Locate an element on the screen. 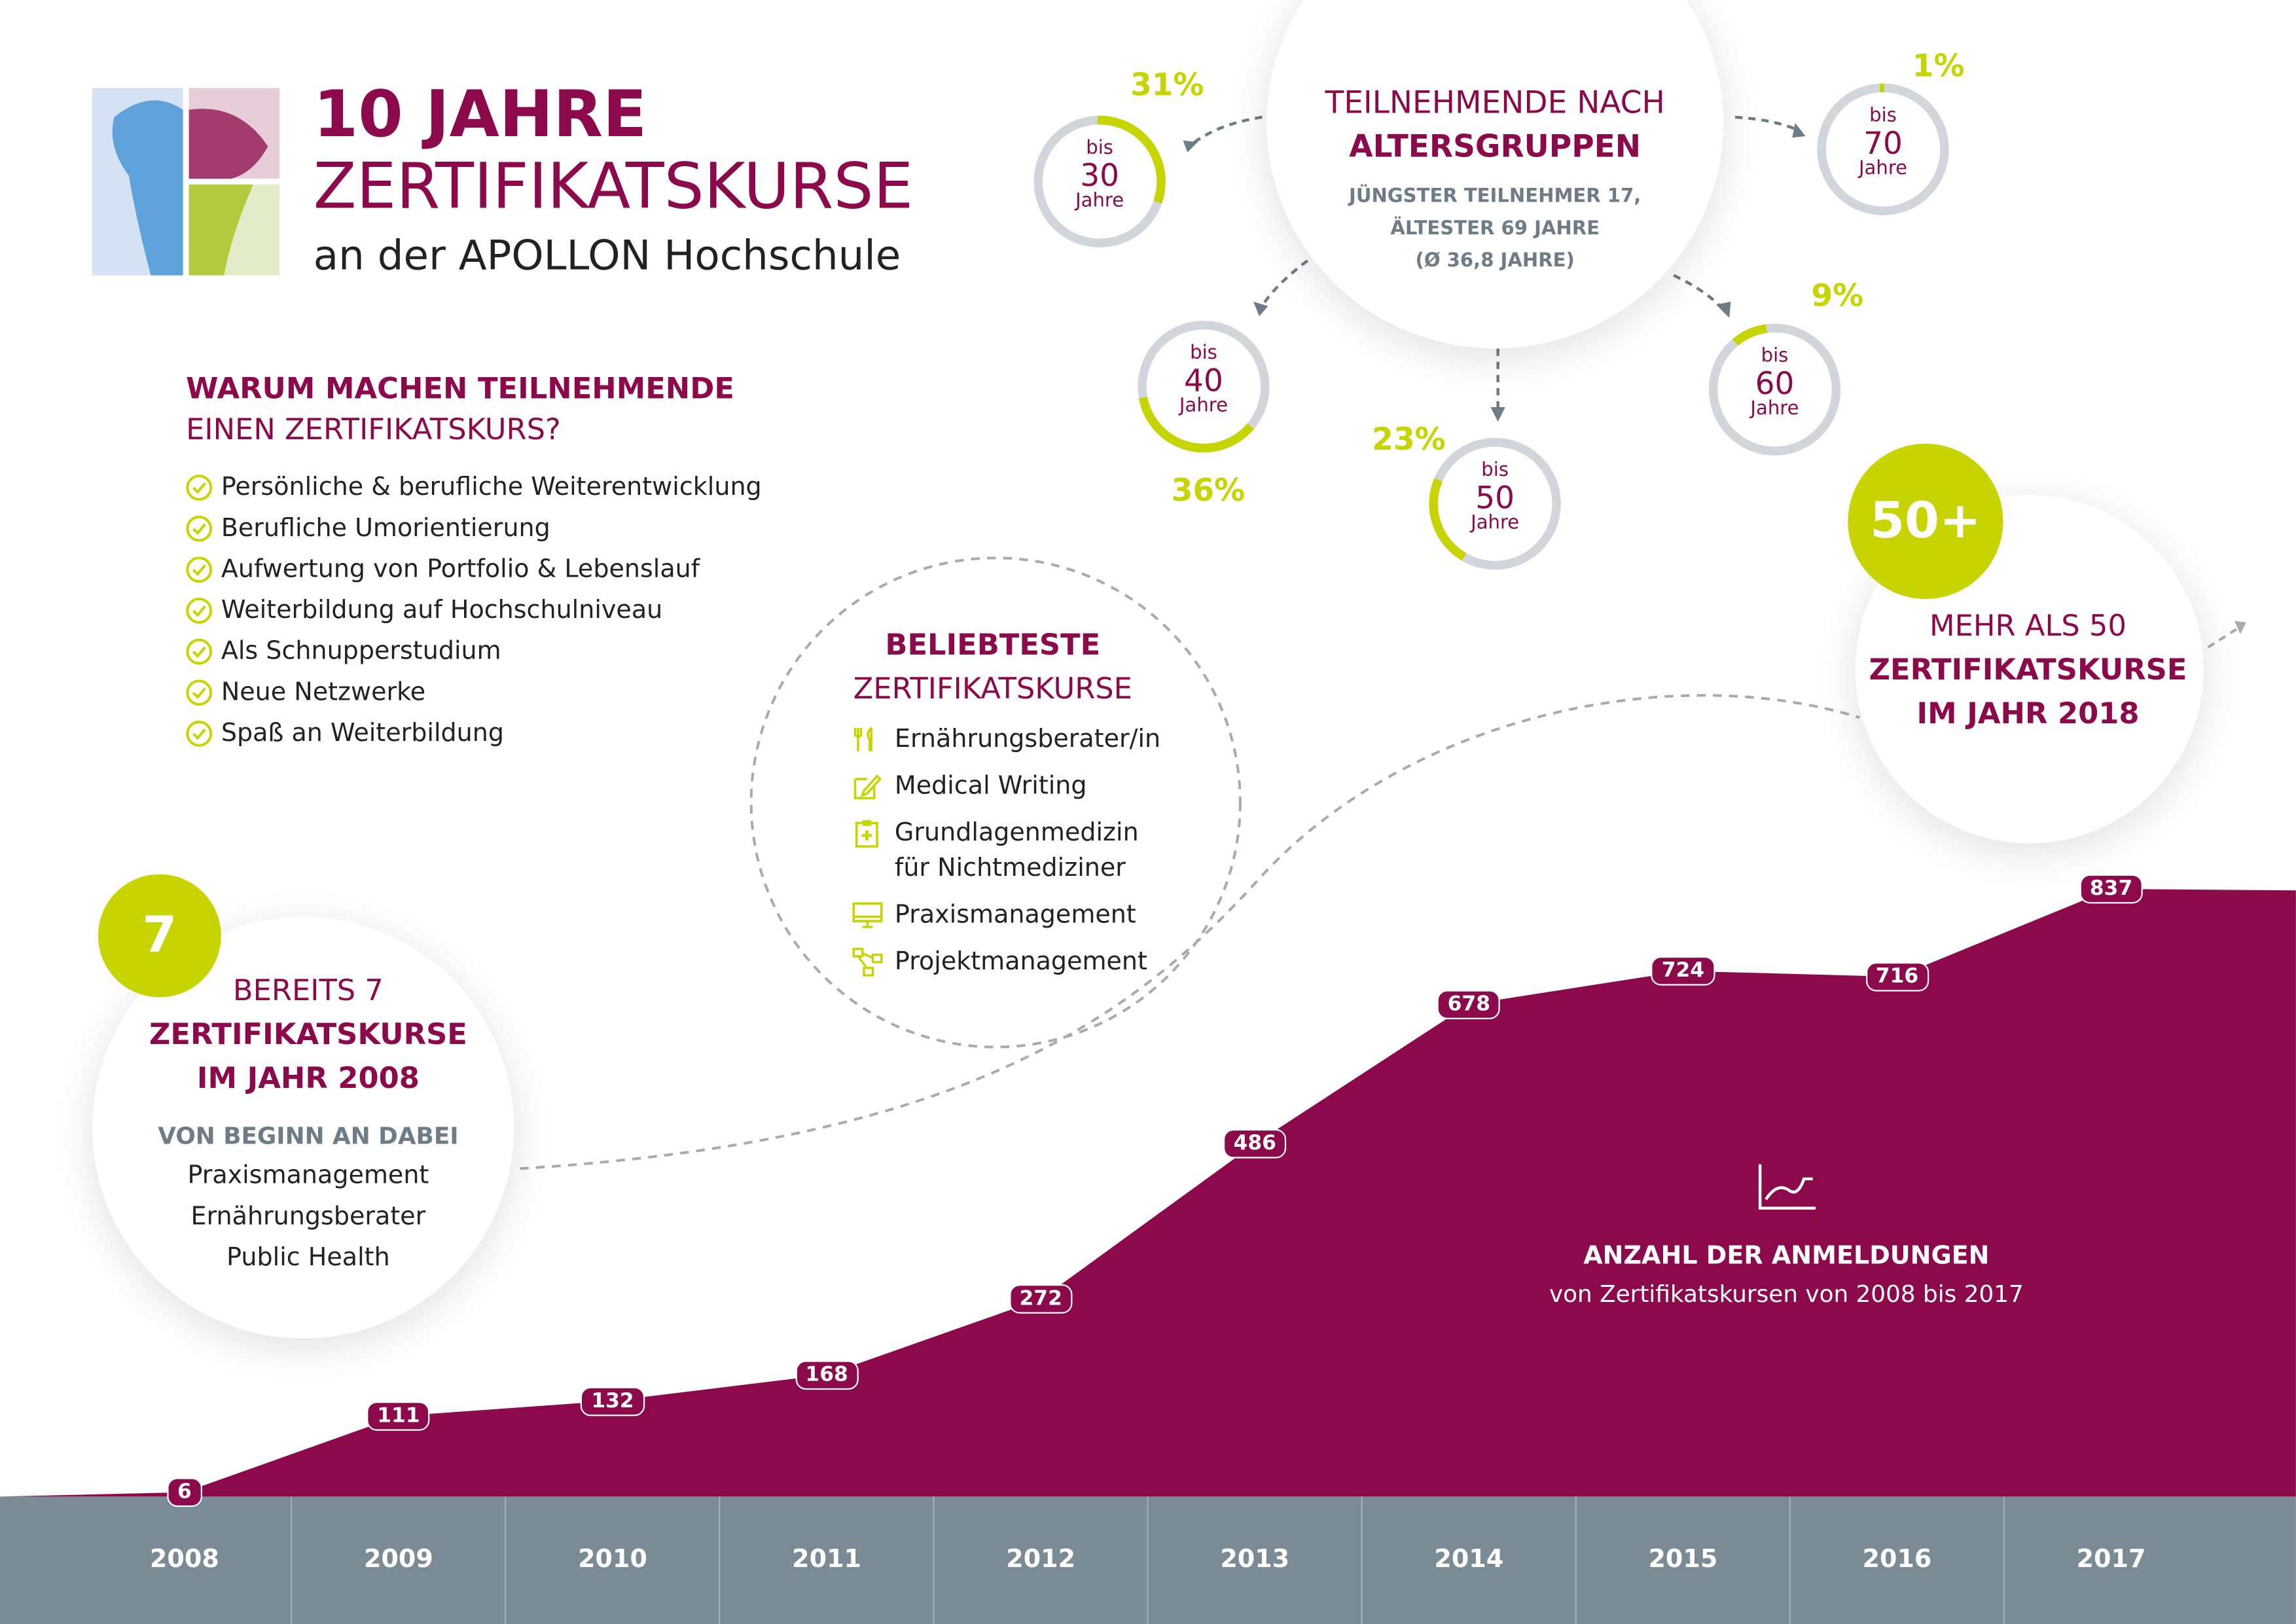  reason-text: Aufwertung von Portfolio & Lebenslauf is located at coordinates (460, 569).